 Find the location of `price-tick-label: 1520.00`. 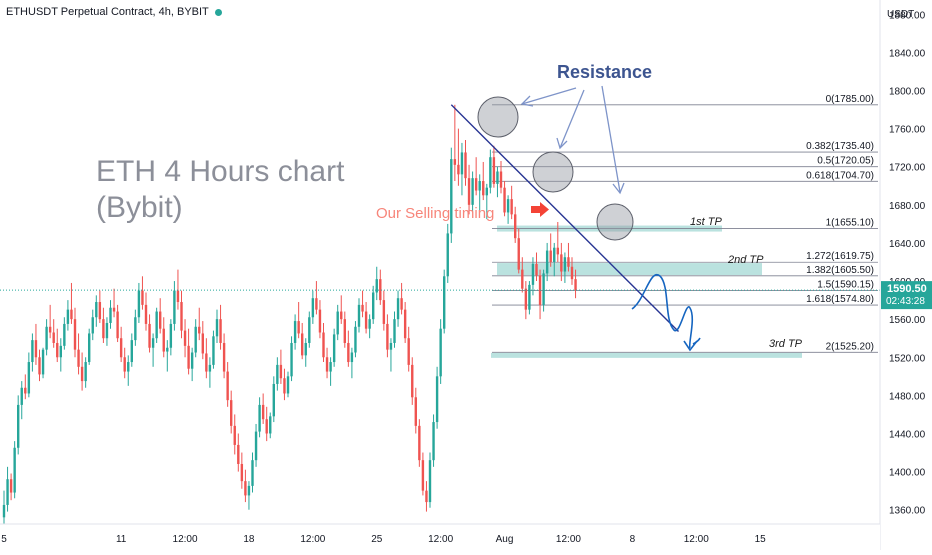

price-tick-label: 1520.00 is located at coordinates (907, 358).